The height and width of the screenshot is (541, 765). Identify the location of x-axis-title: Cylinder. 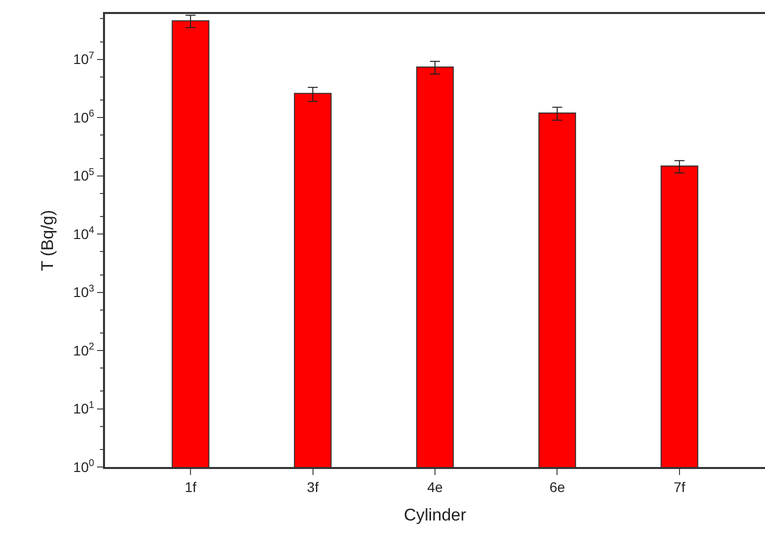
(435, 515).